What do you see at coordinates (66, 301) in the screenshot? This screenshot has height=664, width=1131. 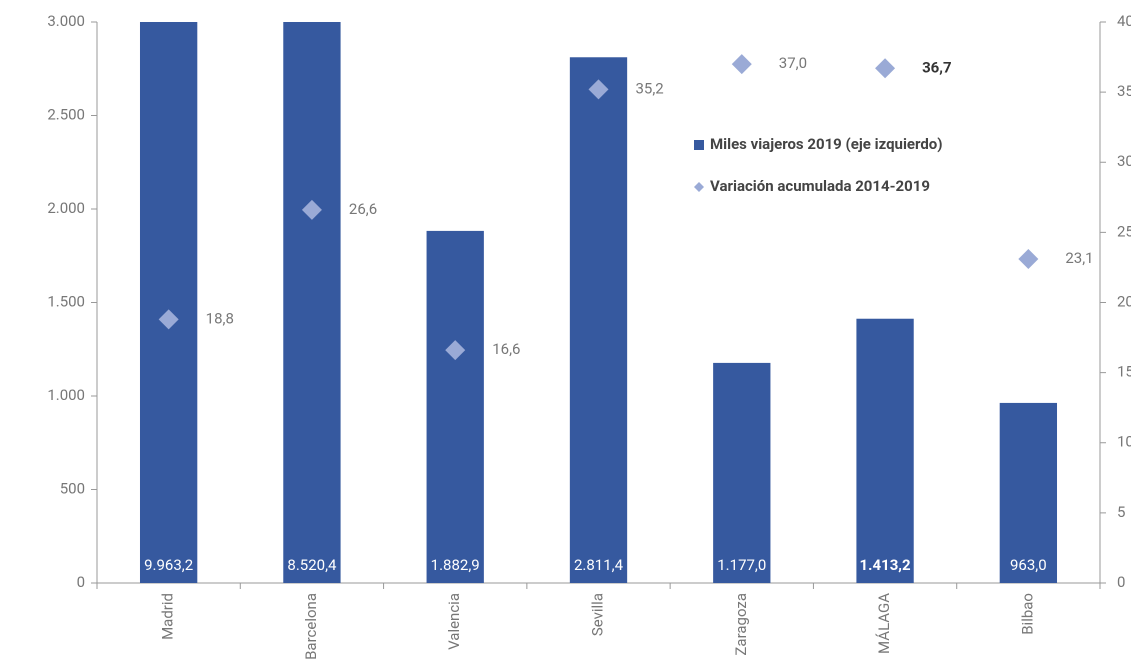 I see `y-tick-label: 1.500` at bounding box center [66, 301].